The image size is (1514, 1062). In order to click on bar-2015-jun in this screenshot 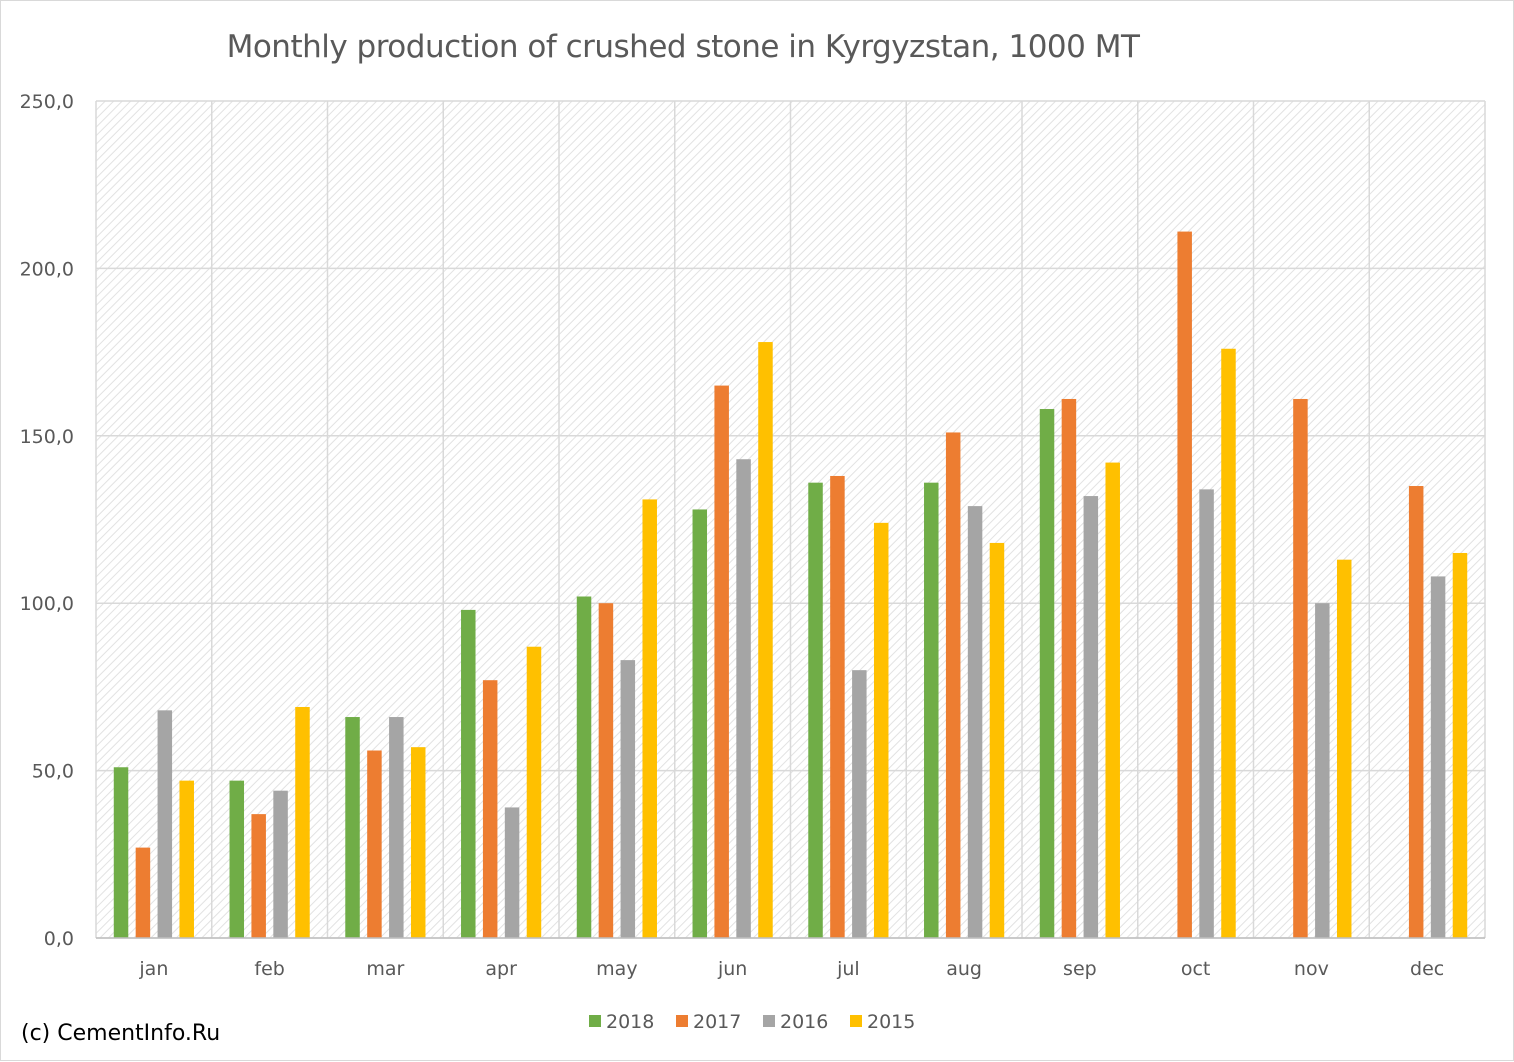, I will do `click(765, 640)`.